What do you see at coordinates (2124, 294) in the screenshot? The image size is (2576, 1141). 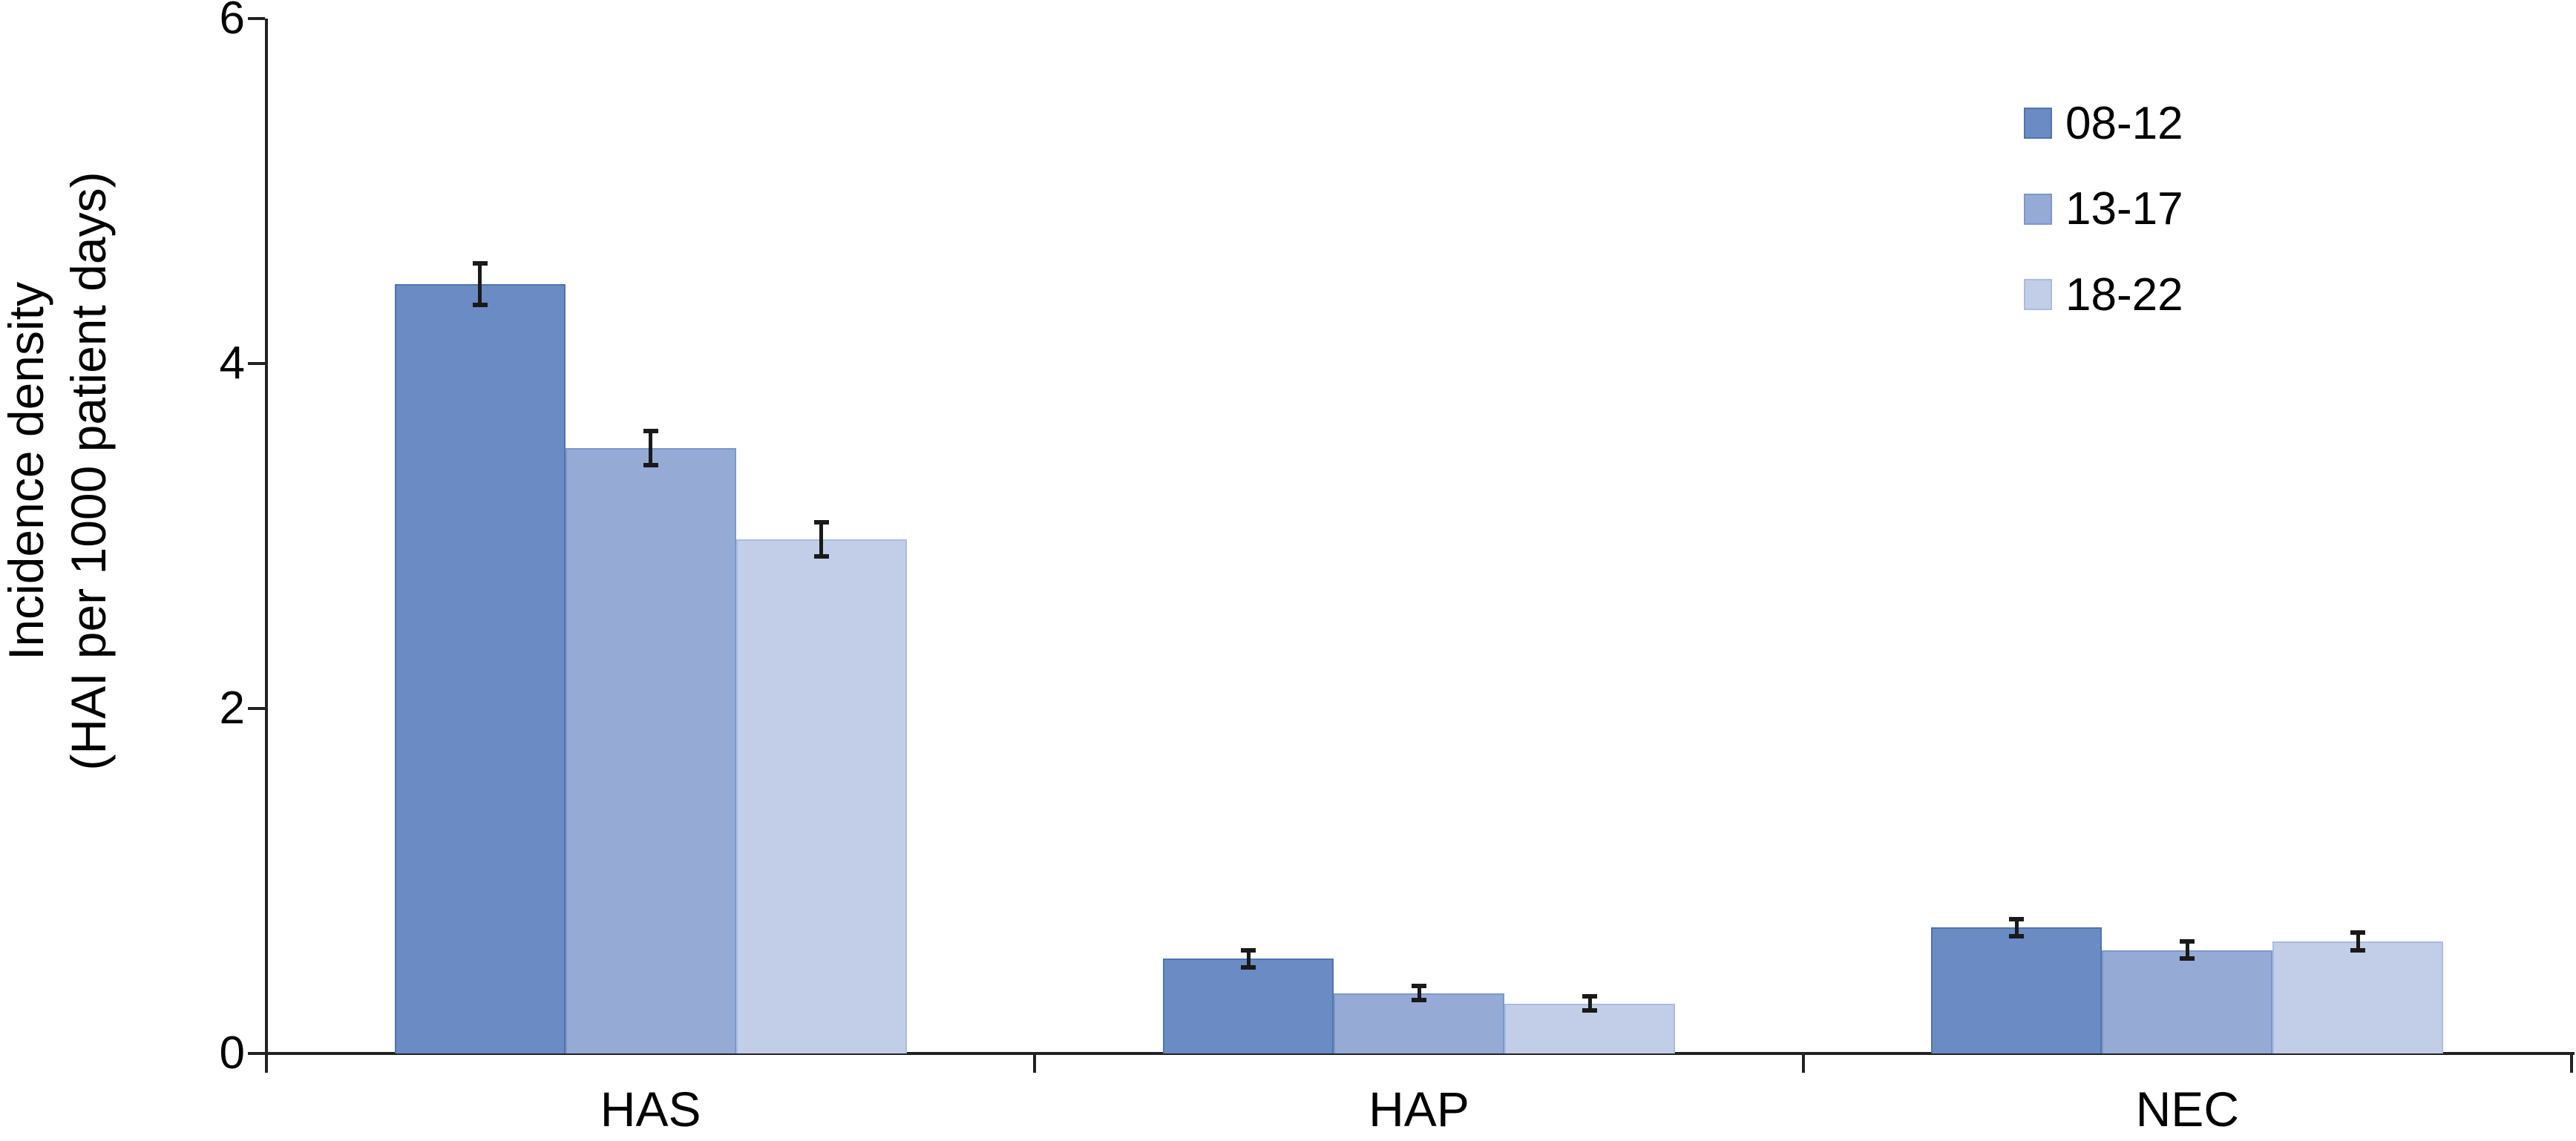 I see `legend-label-18-22: 18-22` at bounding box center [2124, 294].